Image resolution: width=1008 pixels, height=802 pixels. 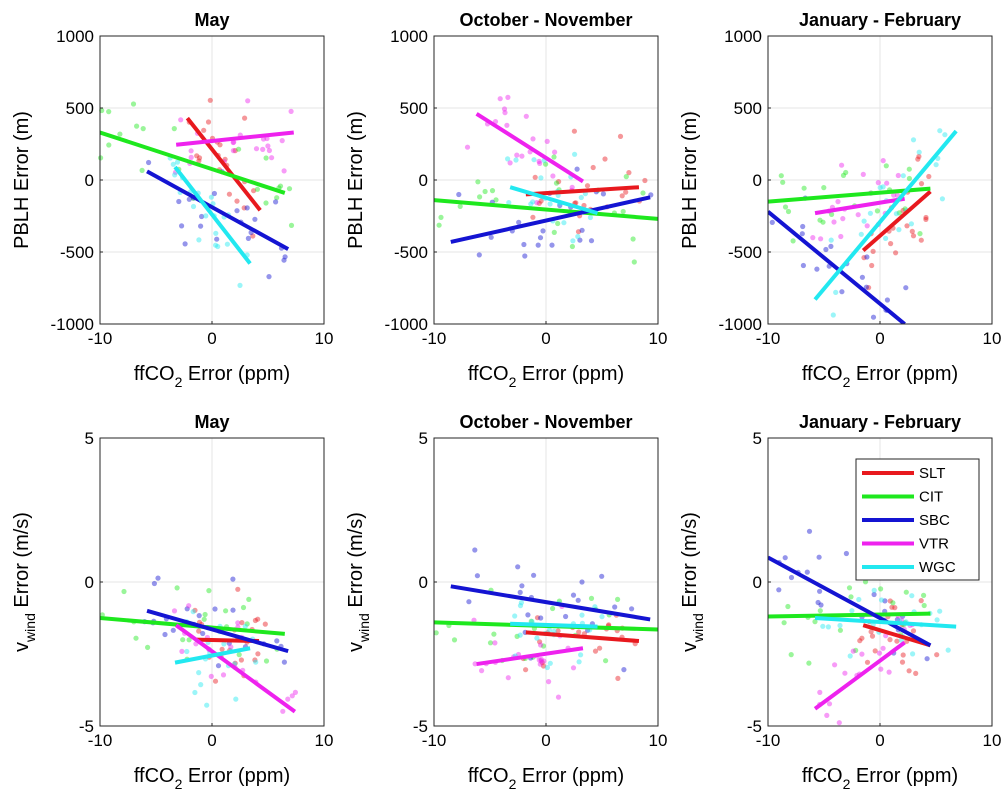 I want to click on x-tick-label: -10, so click(x=100, y=740).